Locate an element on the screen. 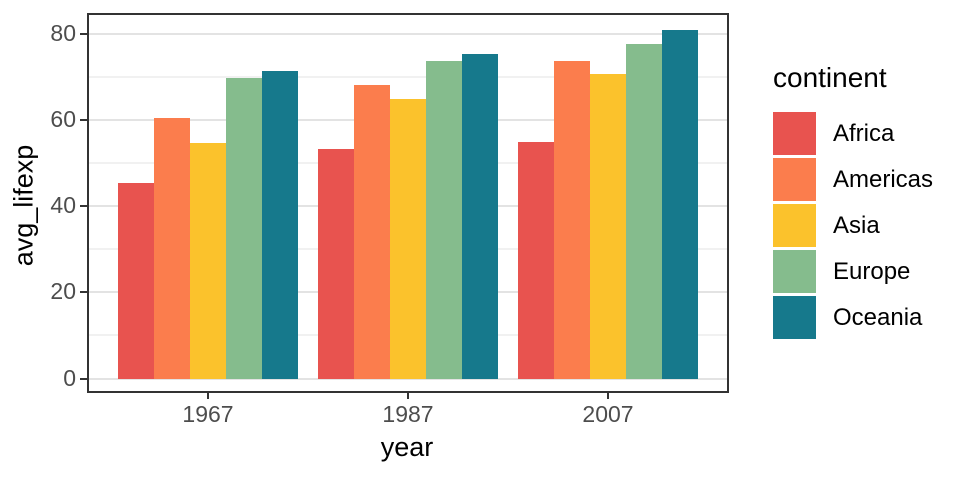  legend-item-asia: Asia is located at coordinates (830, 225).